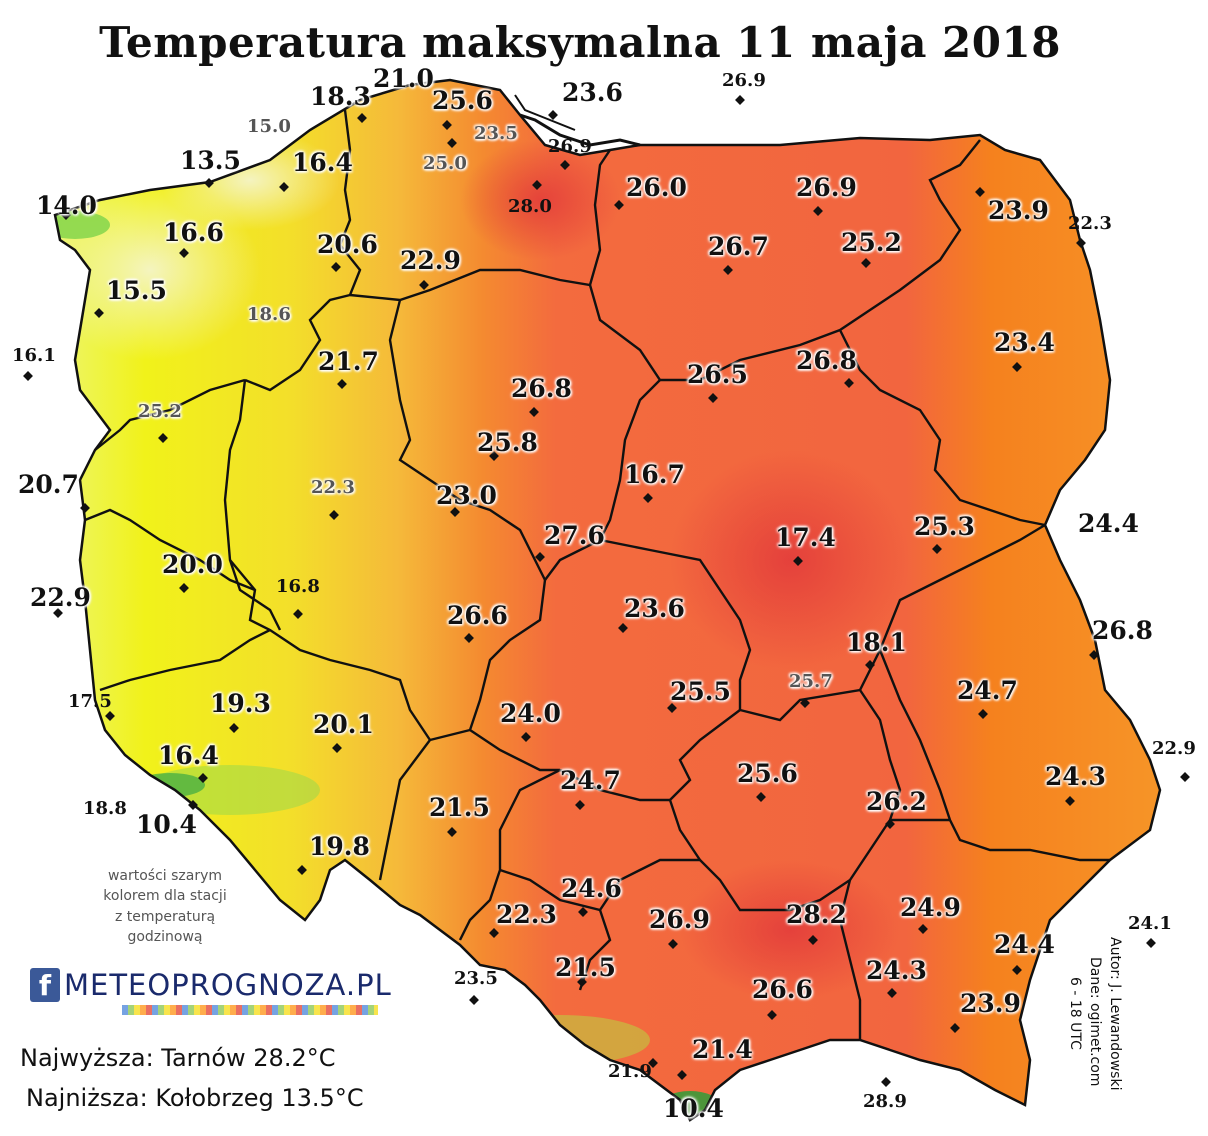  Describe the element at coordinates (654, 608) in the screenshot. I see `station-temperature-label: 23.6` at that location.